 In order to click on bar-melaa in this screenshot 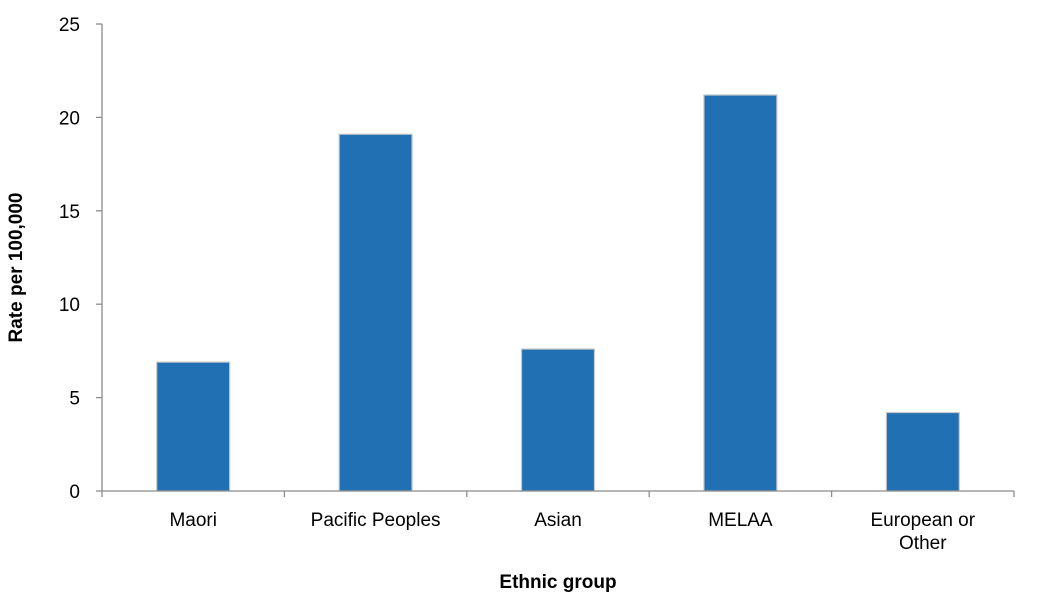, I will do `click(740, 293)`.